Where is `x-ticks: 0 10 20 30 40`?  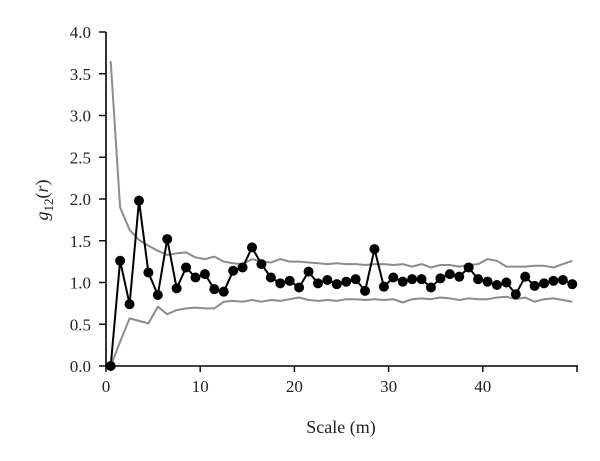
x-ticks: 0 10 20 30 40 is located at coordinates (340, 381).